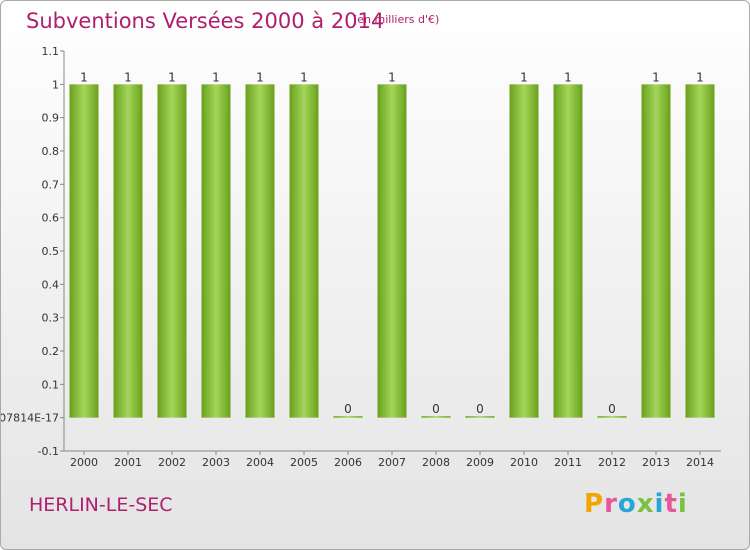 The height and width of the screenshot is (550, 750). What do you see at coordinates (392, 462) in the screenshot?
I see `x-tick-label: 2007` at bounding box center [392, 462].